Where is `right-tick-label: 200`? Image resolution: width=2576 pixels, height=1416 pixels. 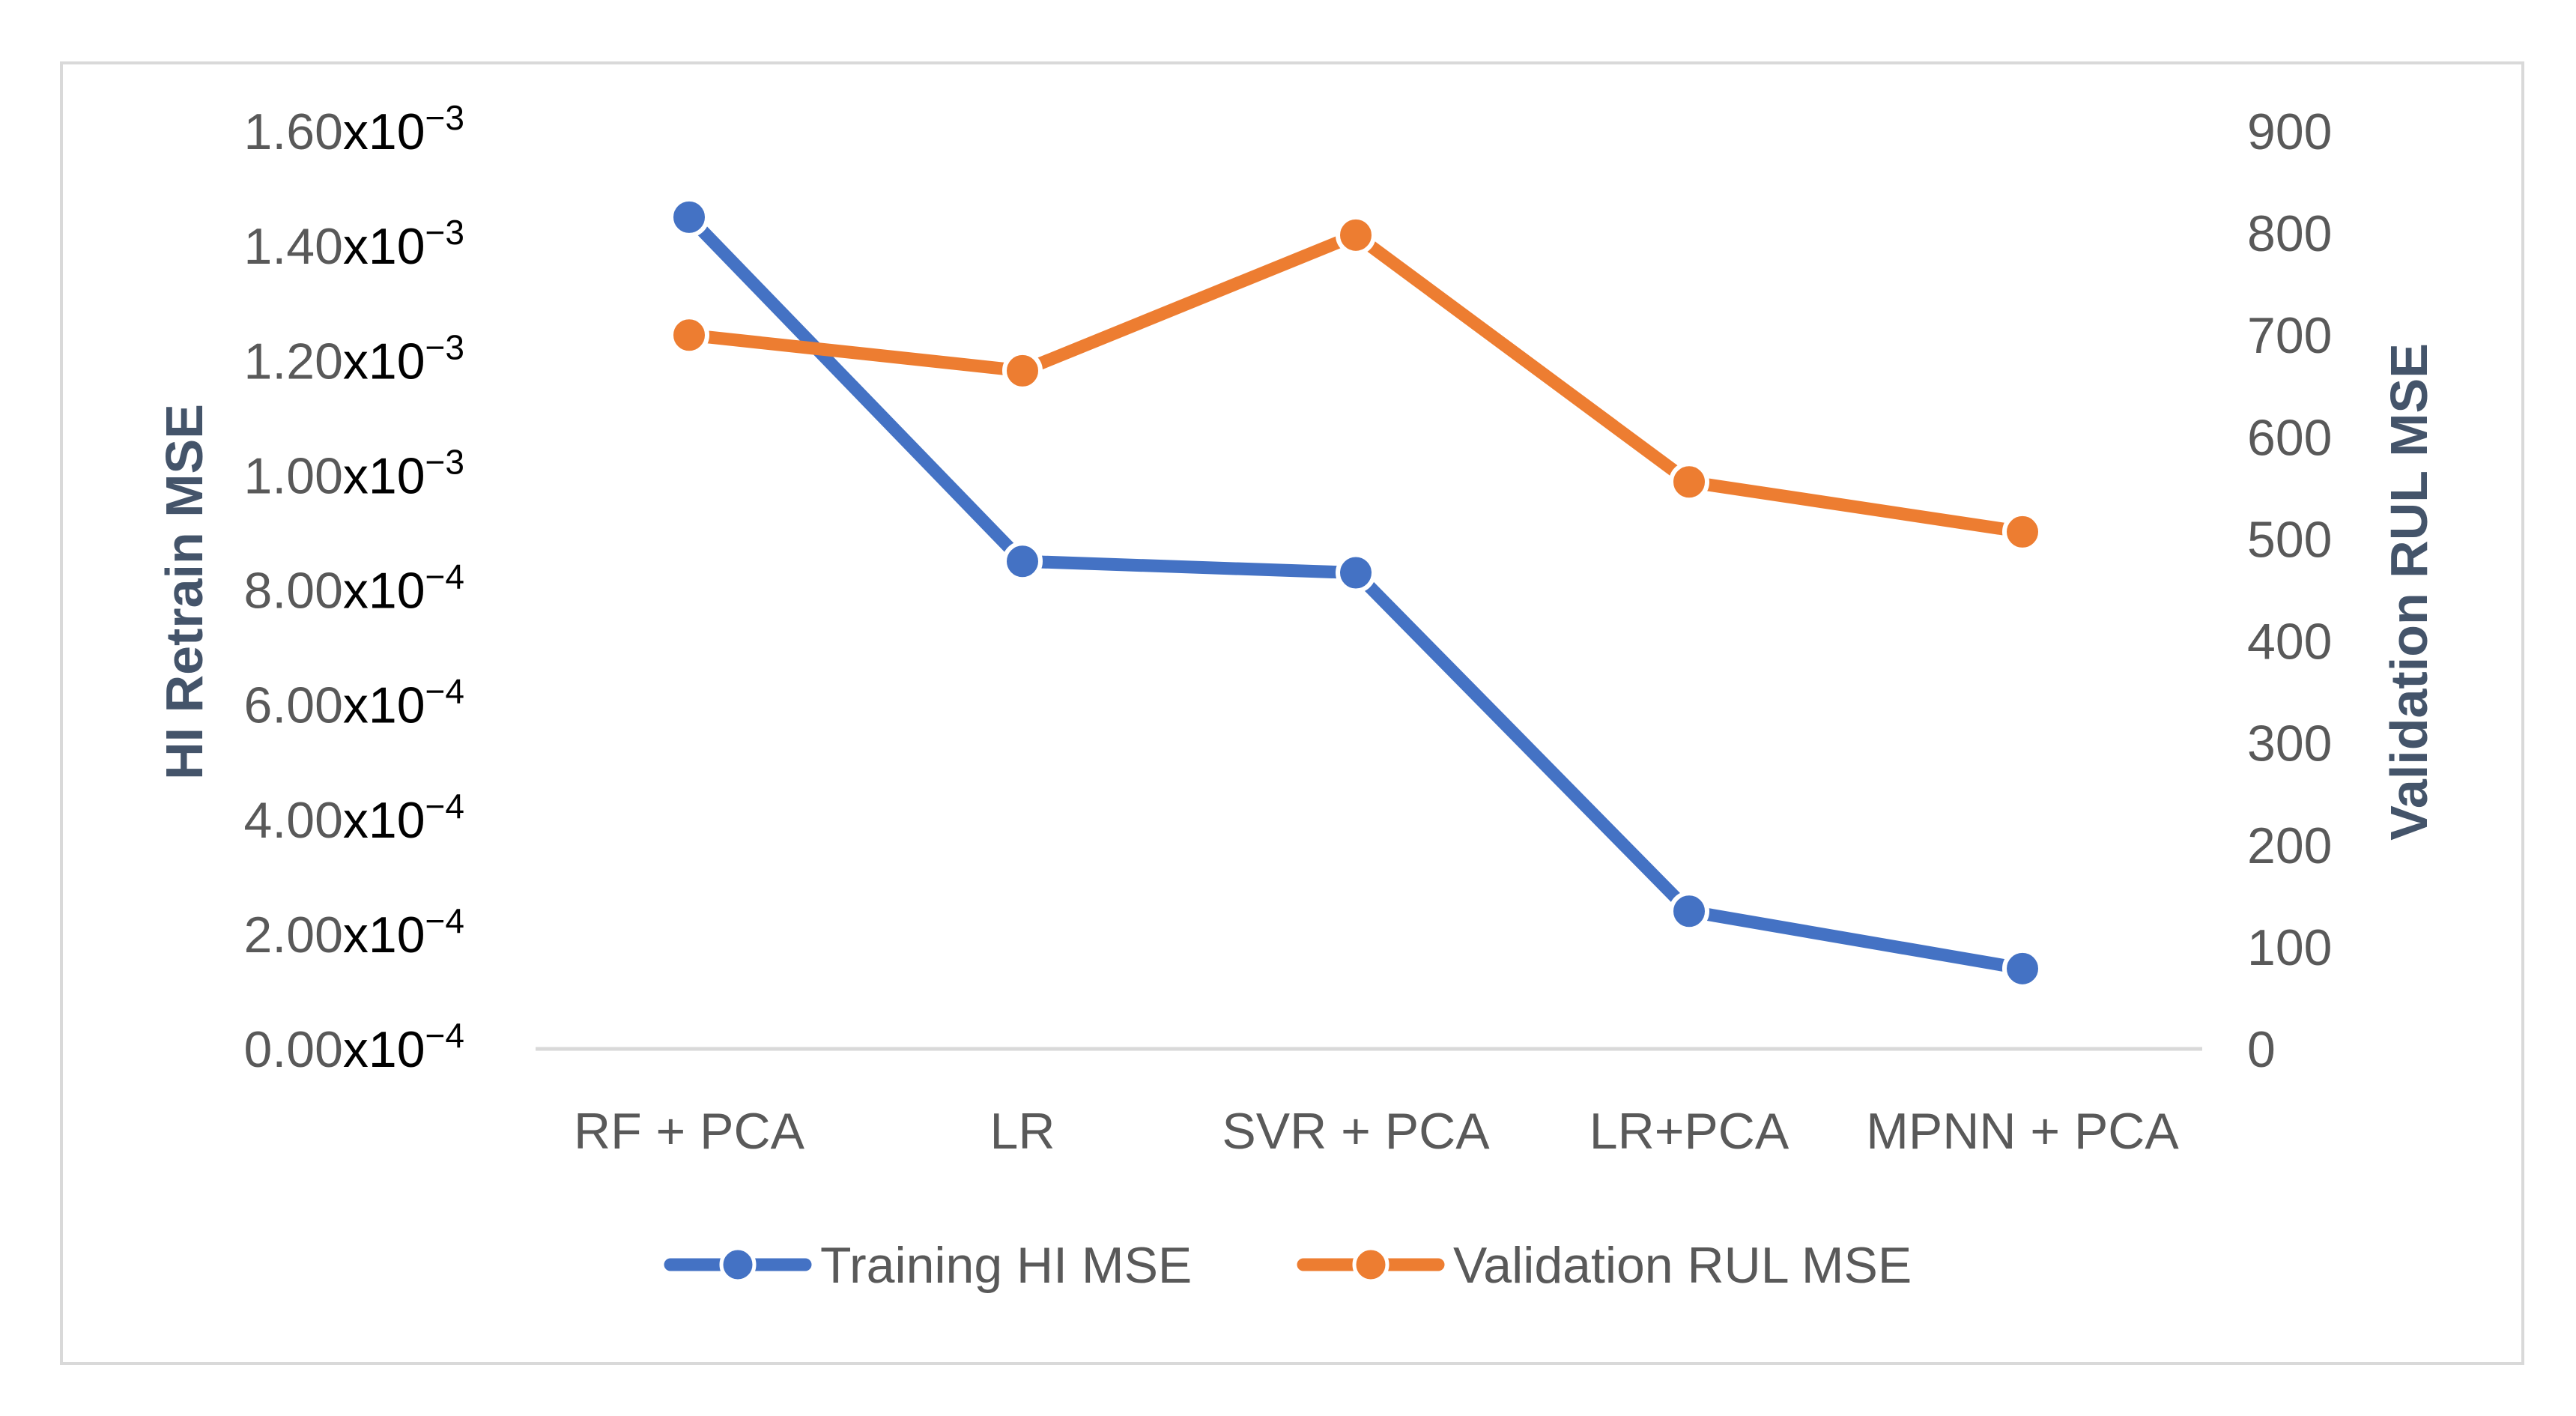 right-tick-label: 200 is located at coordinates (2289, 845).